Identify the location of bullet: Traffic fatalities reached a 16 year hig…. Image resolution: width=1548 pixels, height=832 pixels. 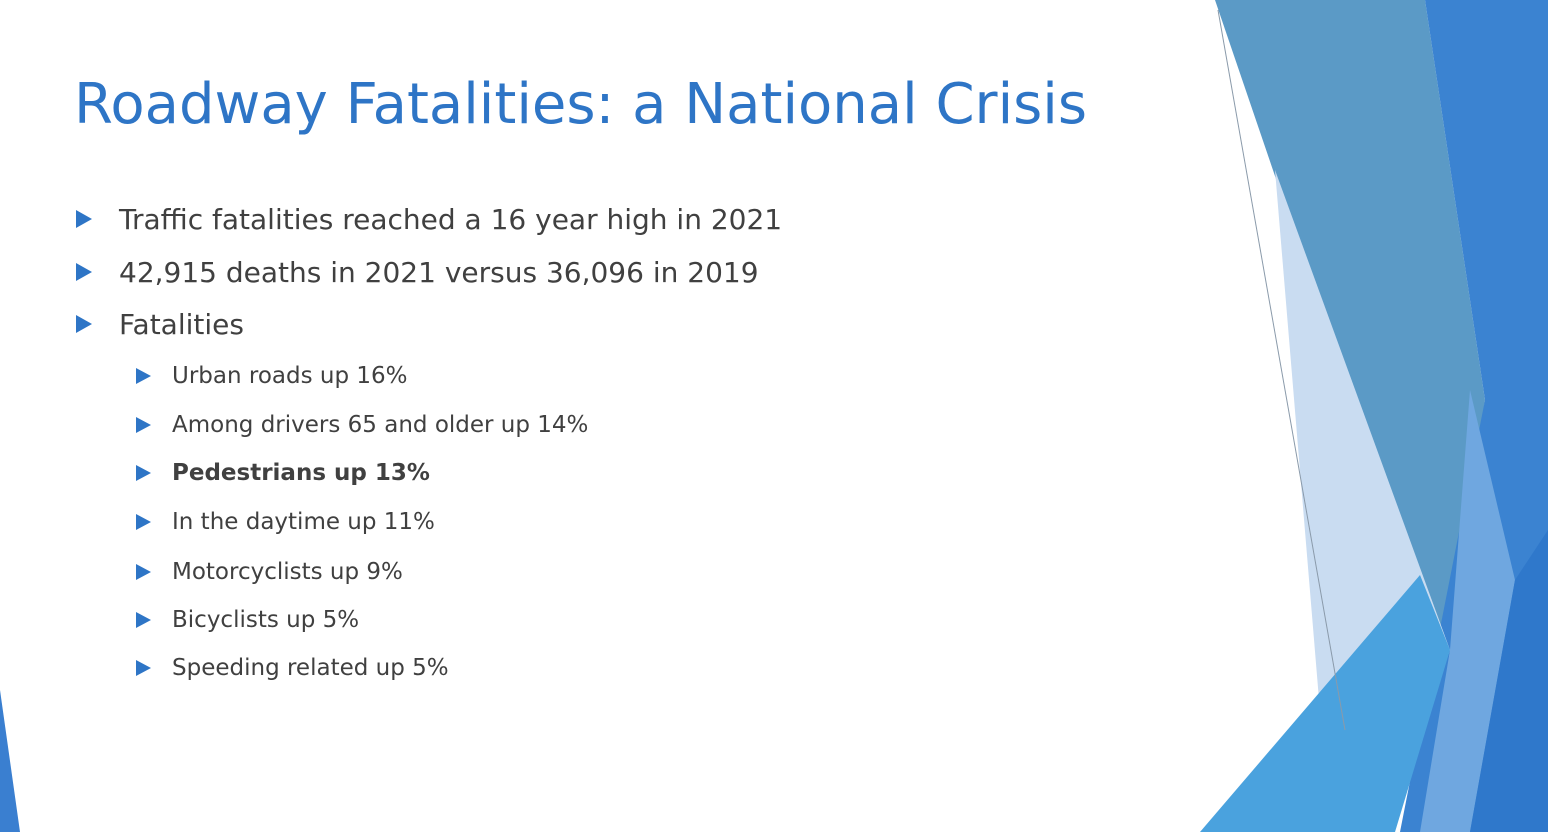
(429, 219).